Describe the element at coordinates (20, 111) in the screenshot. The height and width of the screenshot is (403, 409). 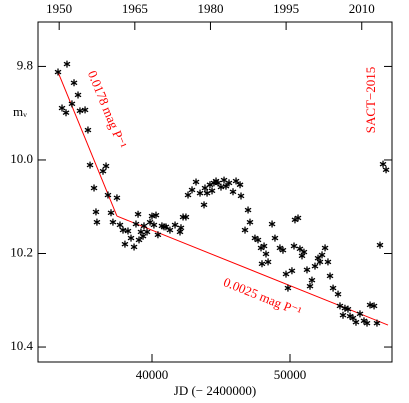
I see `y-axis-label: mᵥ` at that location.